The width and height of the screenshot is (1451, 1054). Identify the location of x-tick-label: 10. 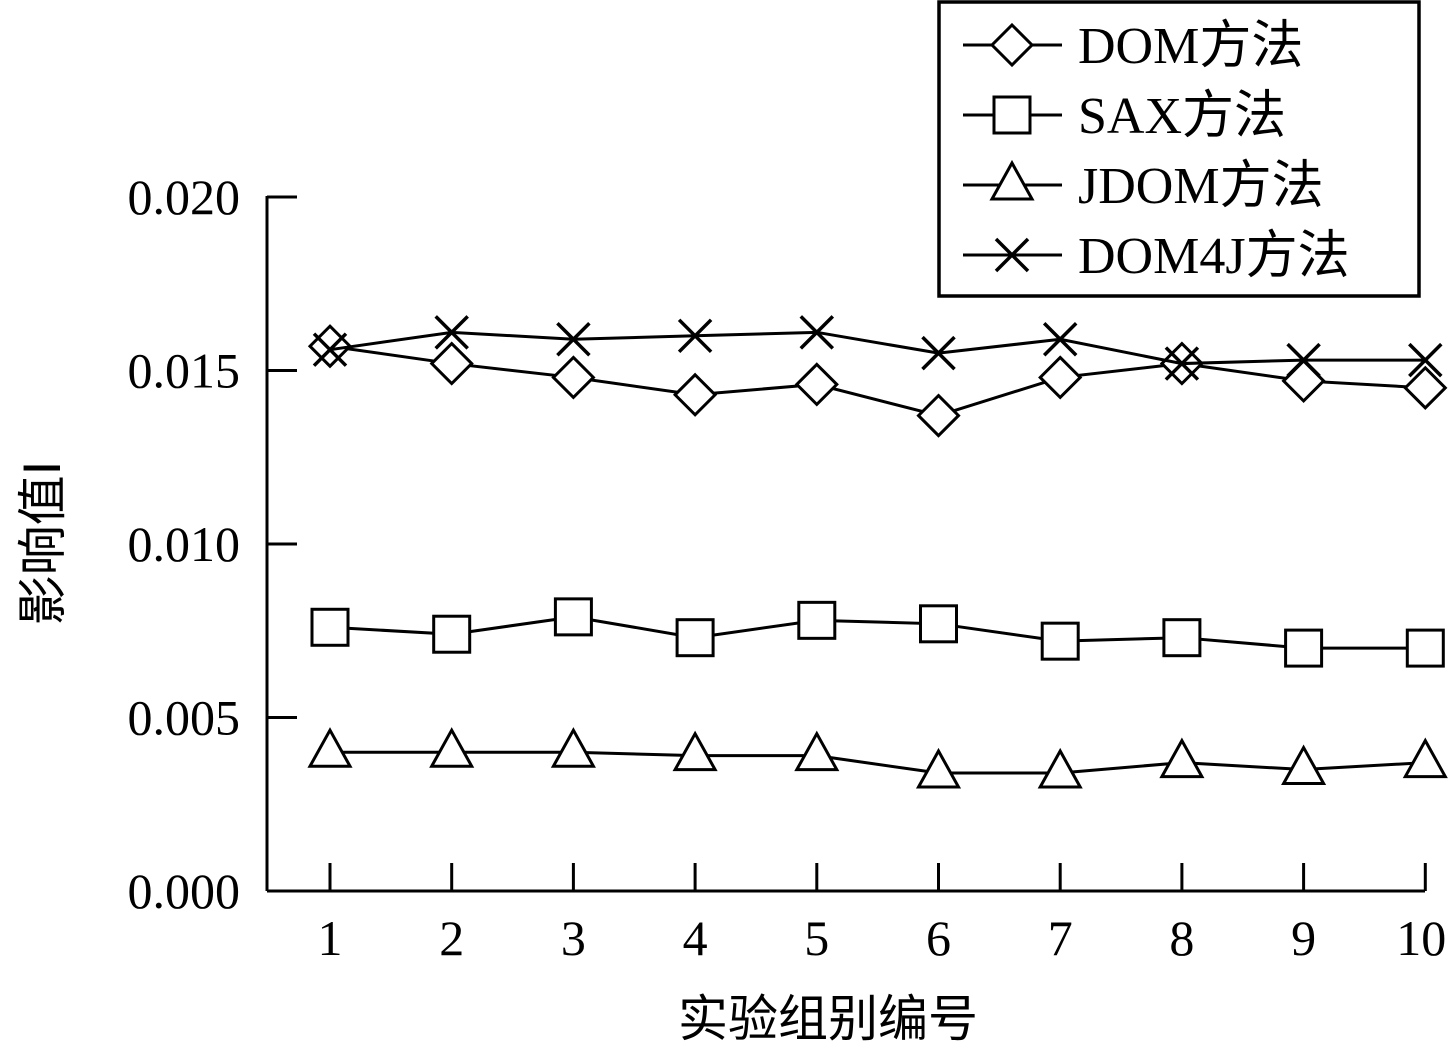
(1421, 938).